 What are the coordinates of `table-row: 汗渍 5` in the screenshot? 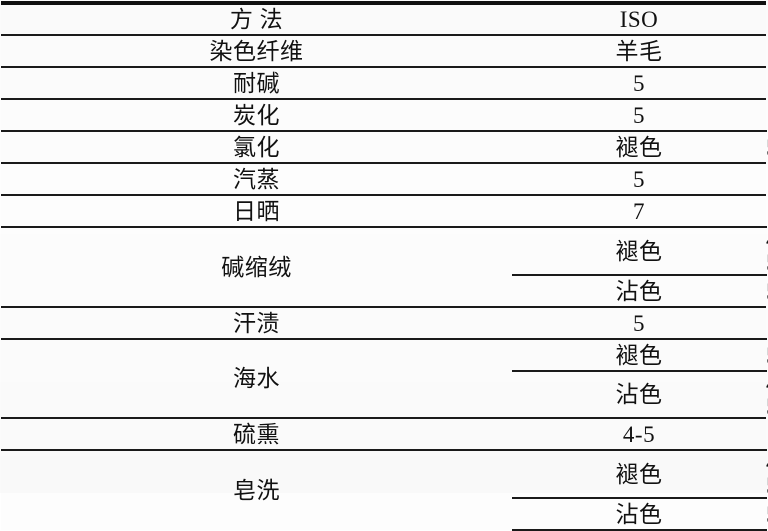 It's located at (384, 322).